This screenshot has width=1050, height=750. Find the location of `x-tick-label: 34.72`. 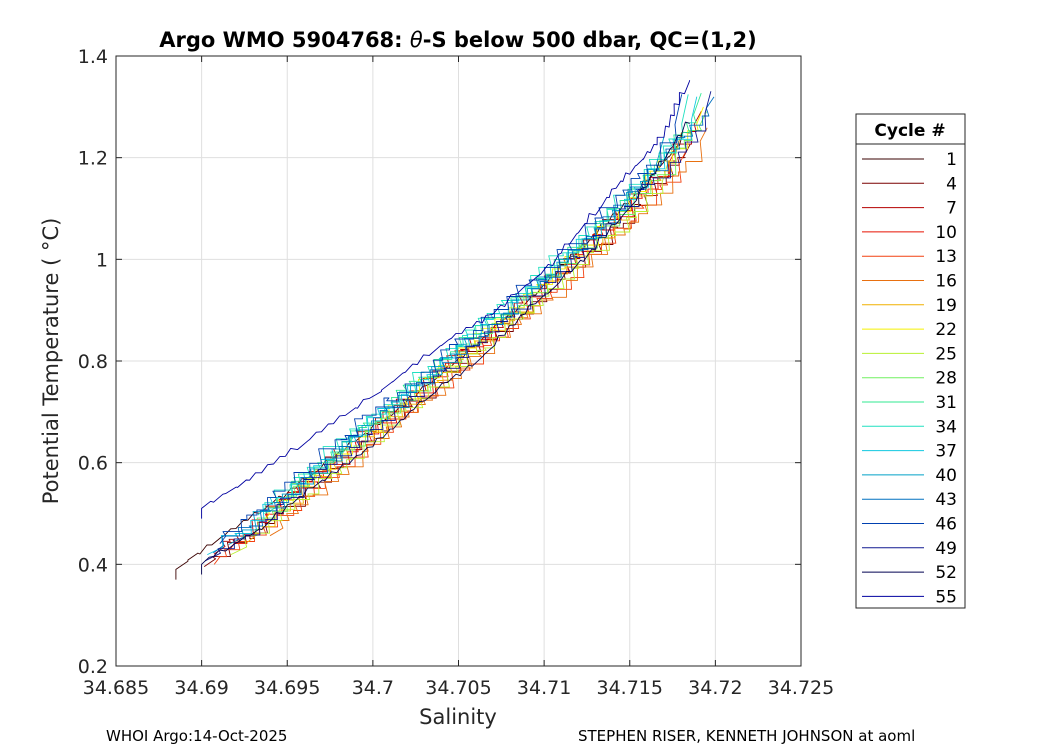

x-tick-label: 34.72 is located at coordinates (715, 688).